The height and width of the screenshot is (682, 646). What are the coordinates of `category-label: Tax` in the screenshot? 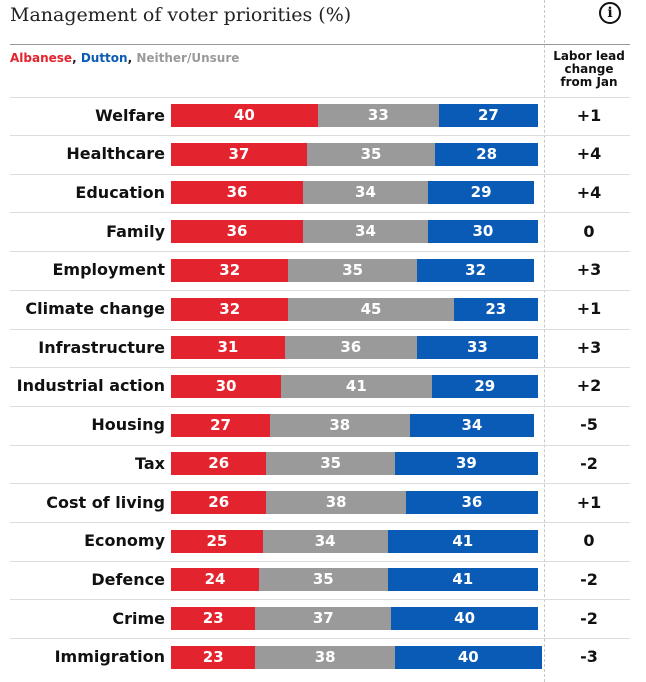 It's located at (150, 463).